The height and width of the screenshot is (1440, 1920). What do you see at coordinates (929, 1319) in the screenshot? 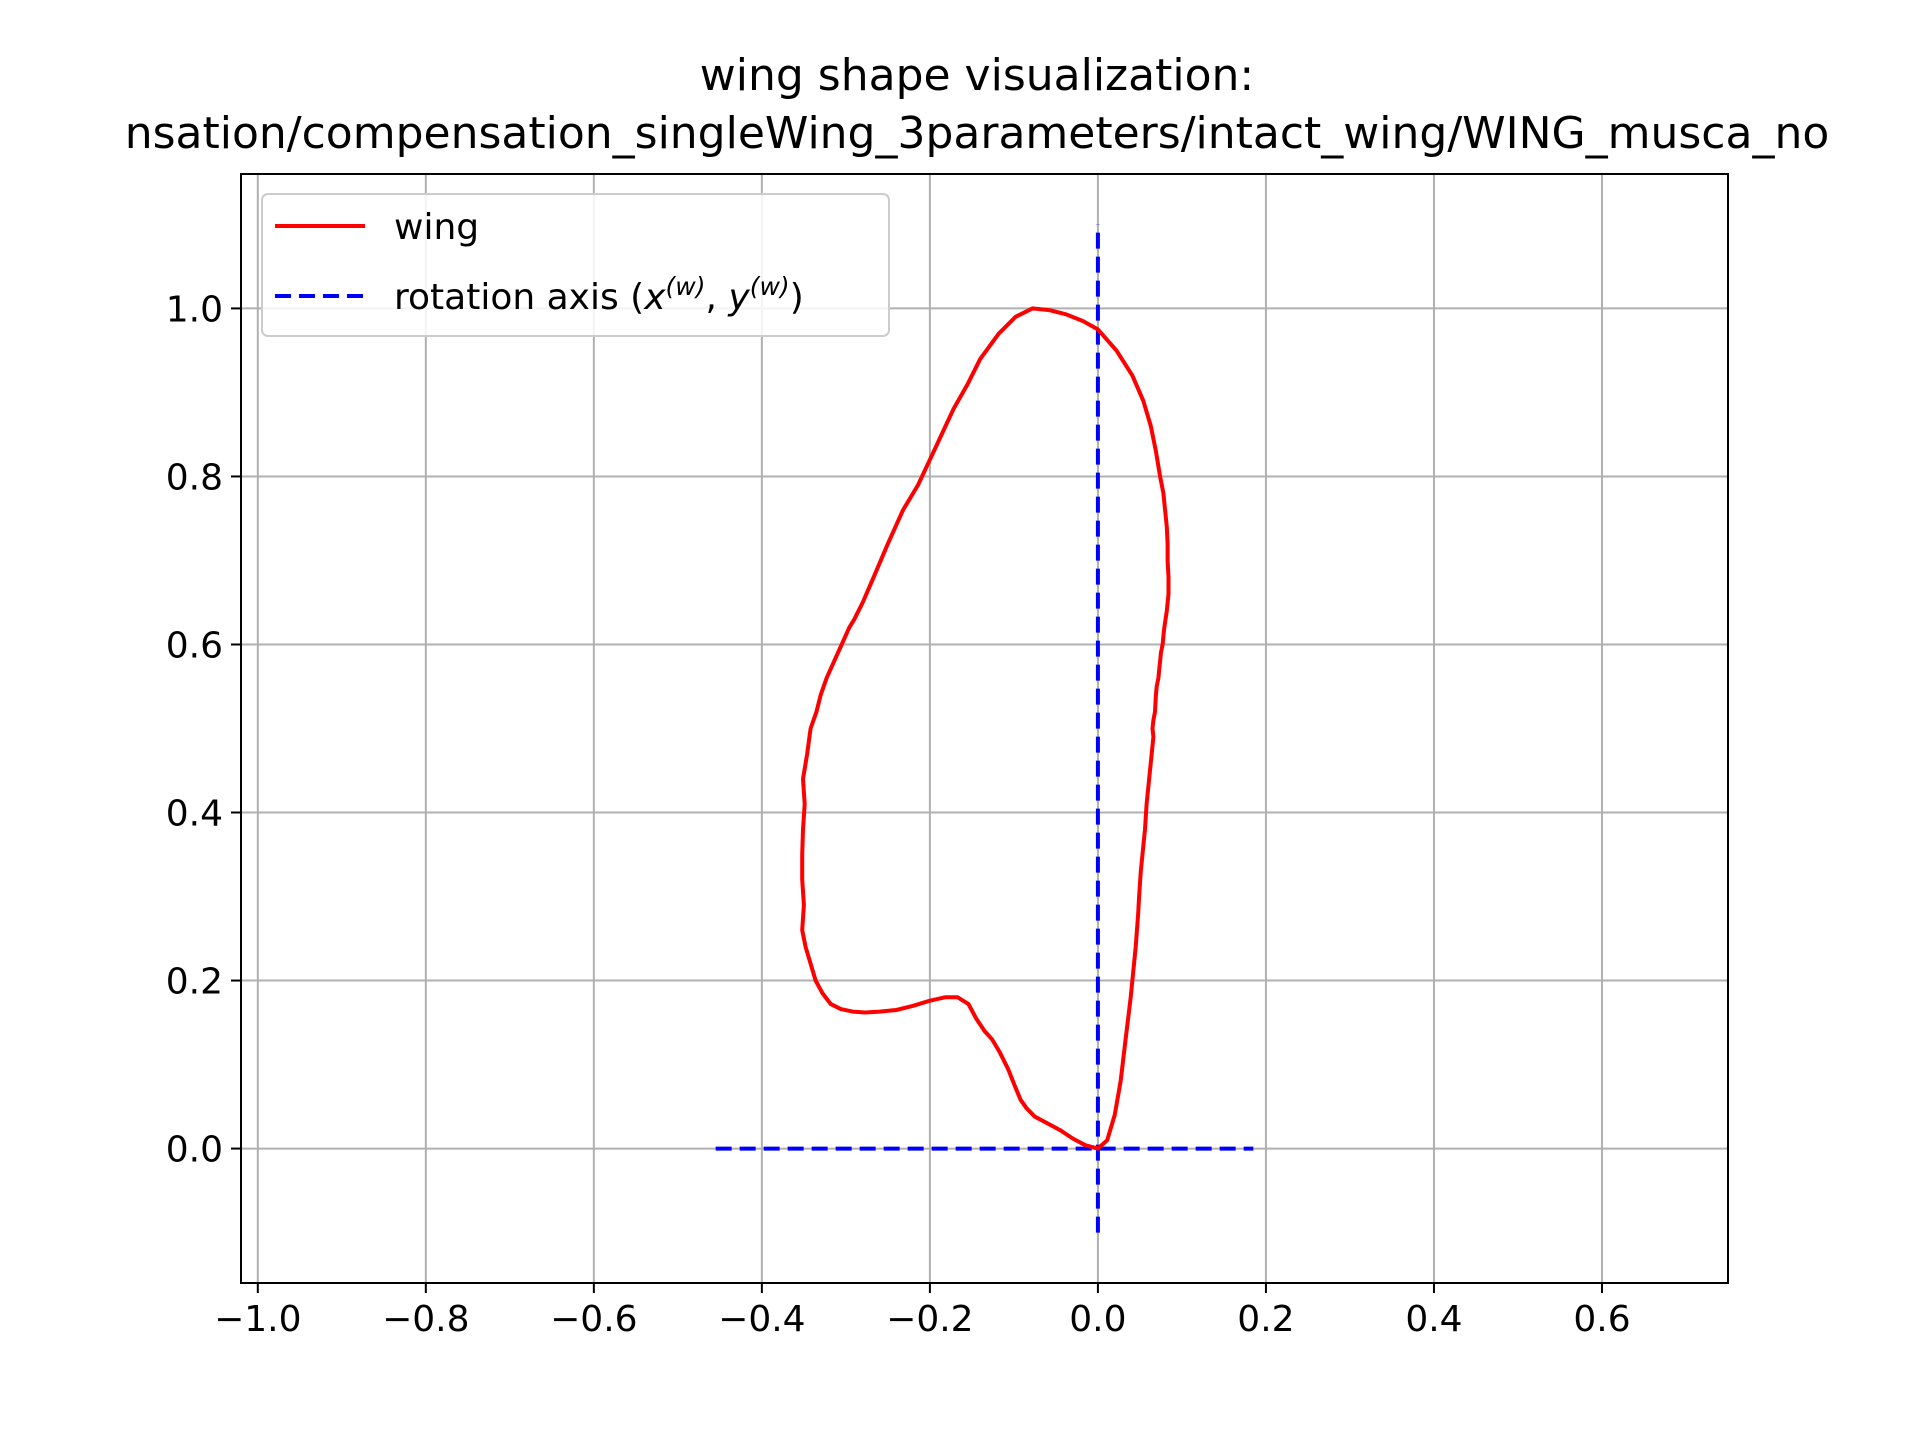
I see `x-tick-label: −0.2` at bounding box center [929, 1319].